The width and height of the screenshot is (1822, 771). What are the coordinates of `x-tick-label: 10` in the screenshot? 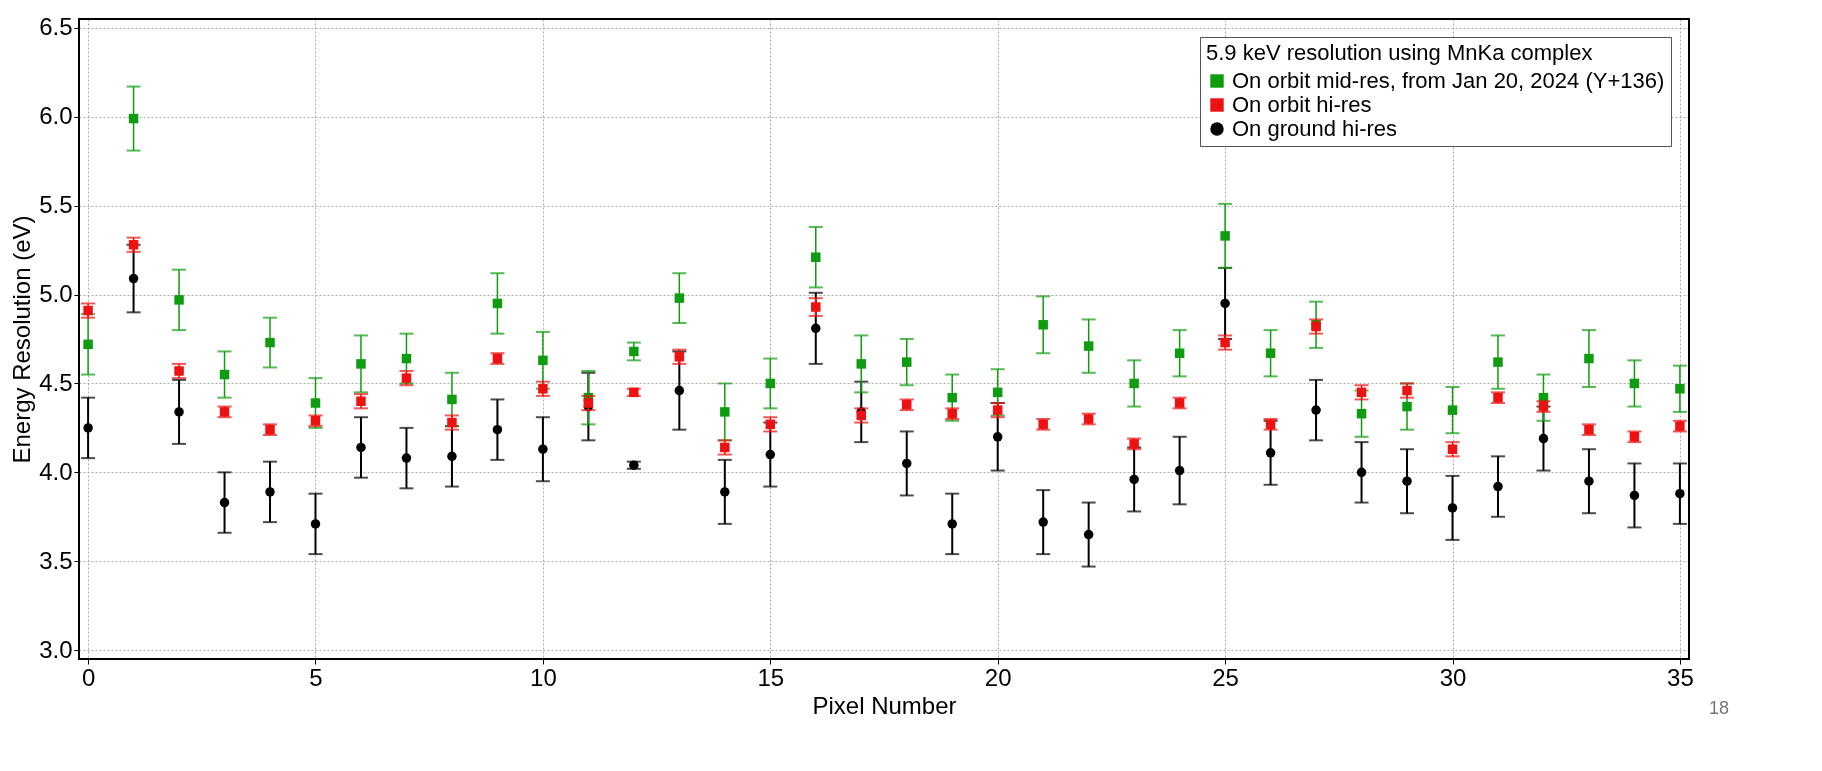 It's located at (543, 677).